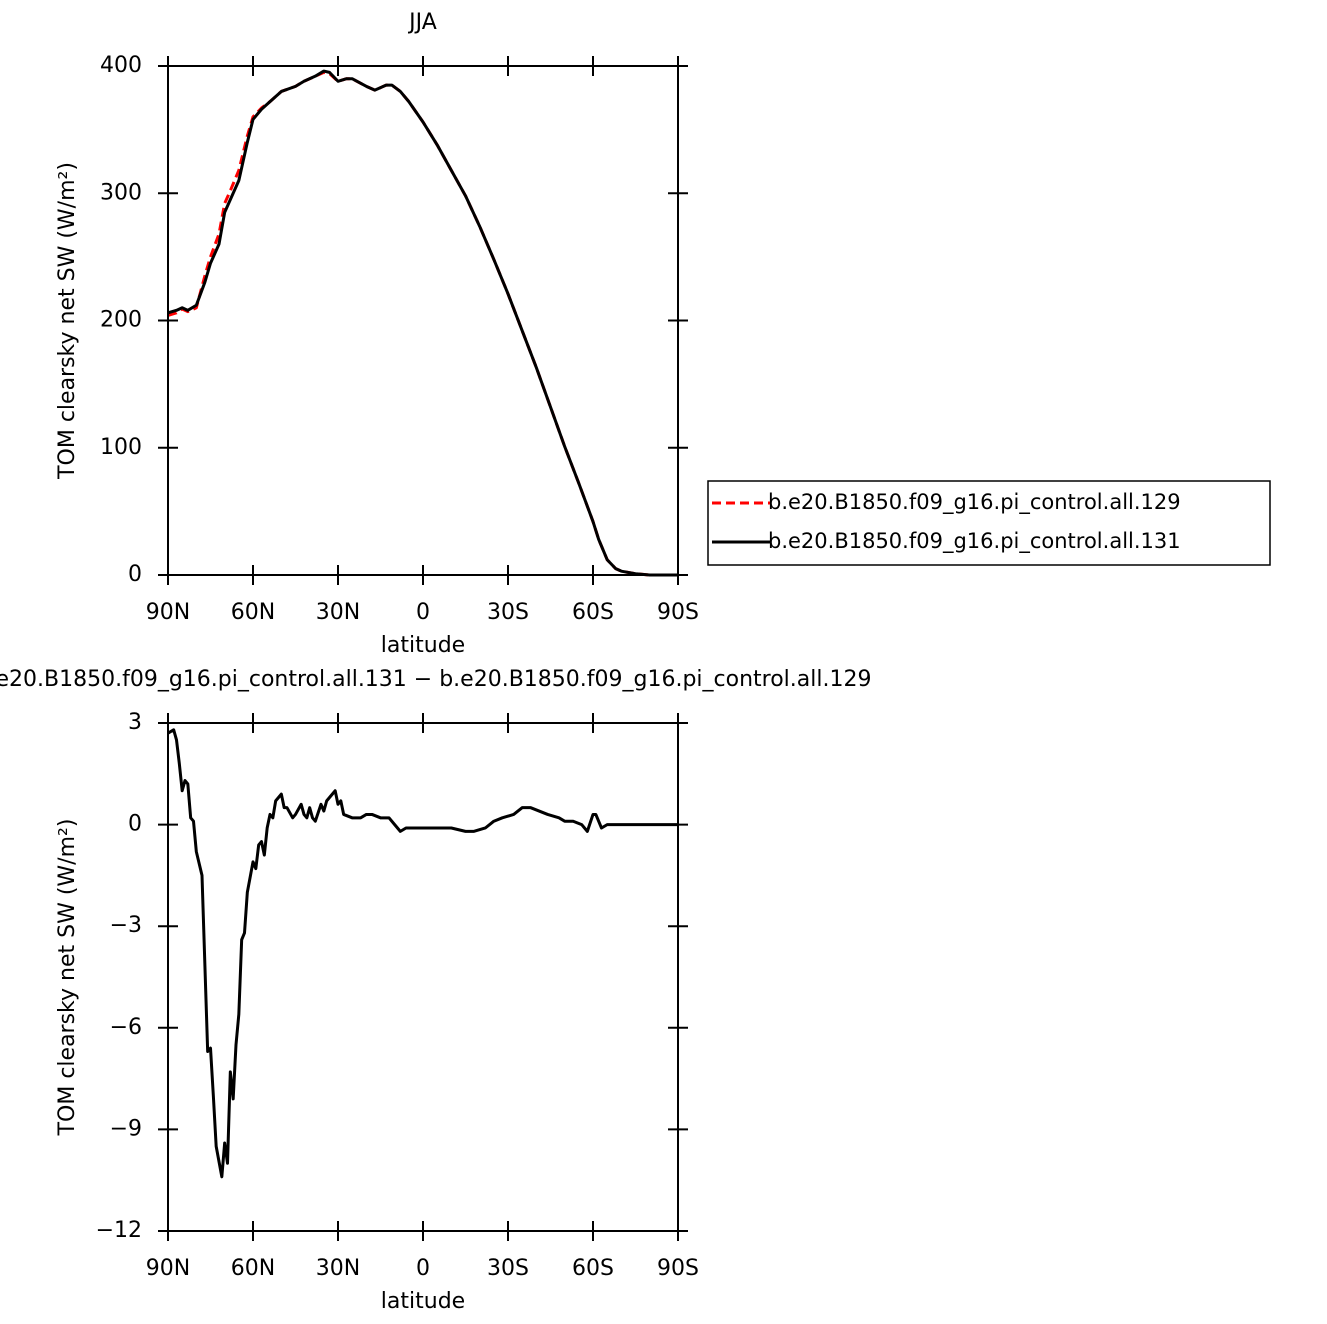 The width and height of the screenshot is (1327, 1324). Describe the element at coordinates (119, 1230) in the screenshot. I see `y-tick-label: −12` at that location.